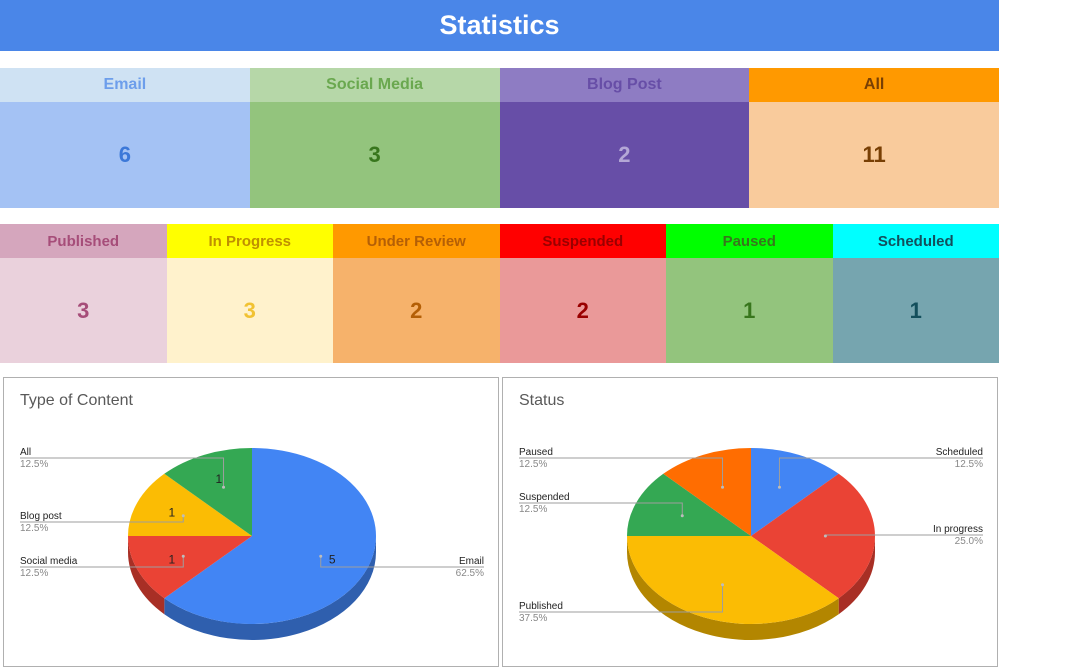  I want to click on pie-slice-email, so click(270, 536).